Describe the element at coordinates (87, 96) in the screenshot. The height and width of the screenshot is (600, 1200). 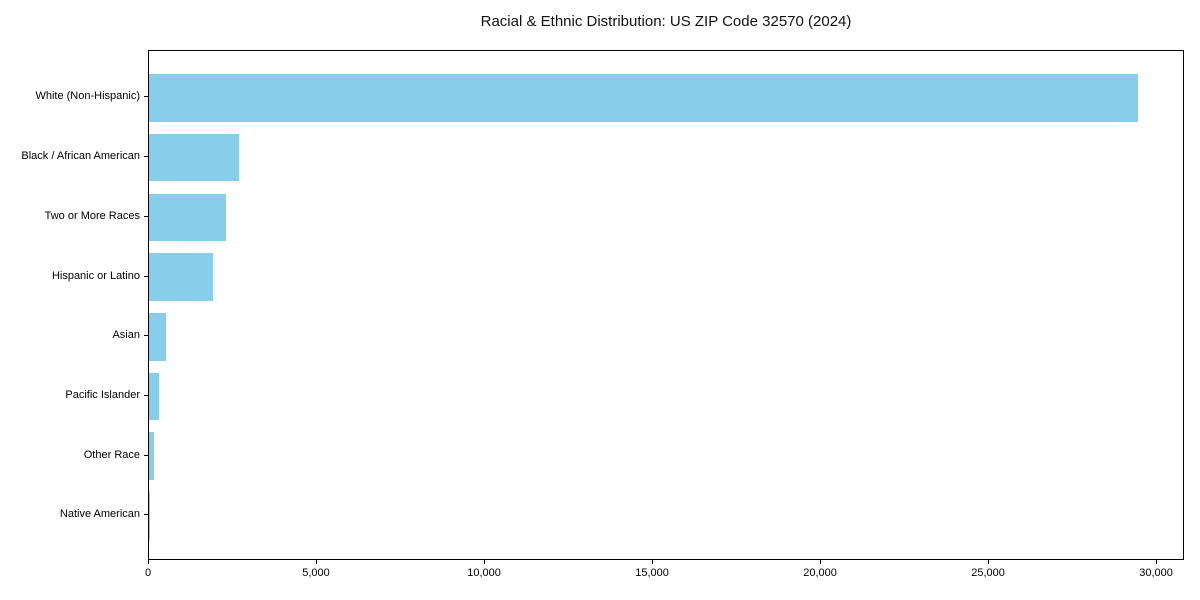
I see `y-axis-label: White (Non-Hispanic)` at that location.